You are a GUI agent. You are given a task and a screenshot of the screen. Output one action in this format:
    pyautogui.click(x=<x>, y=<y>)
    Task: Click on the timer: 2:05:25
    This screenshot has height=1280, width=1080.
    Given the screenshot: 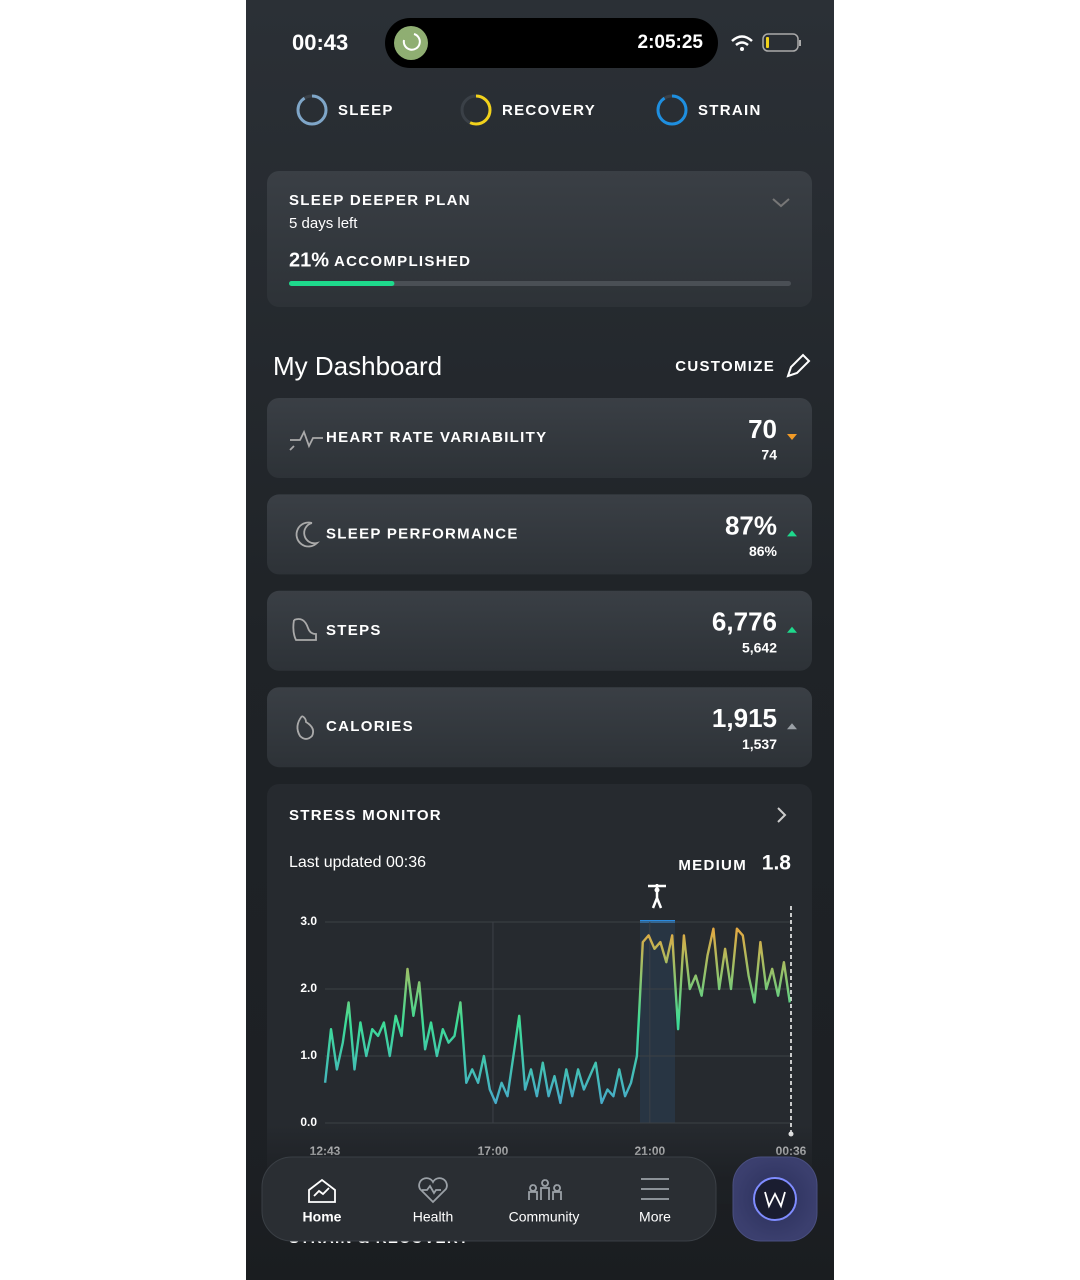 What is the action you would take?
    pyautogui.click(x=671, y=42)
    